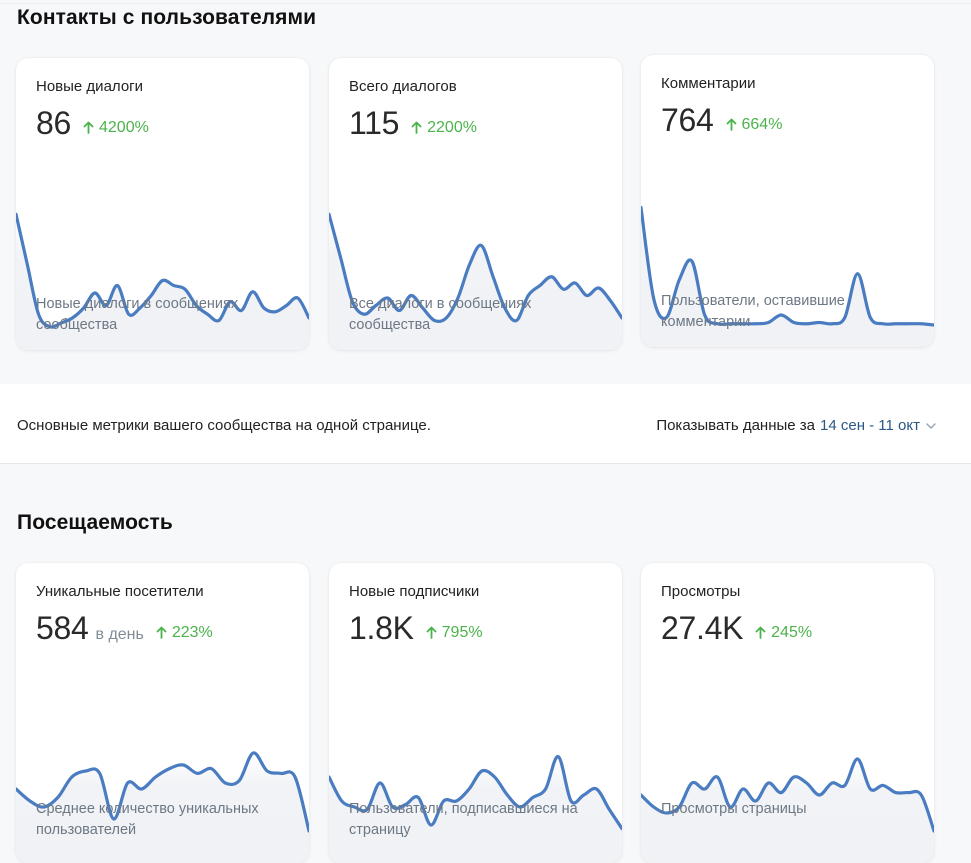 Image resolution: width=971 pixels, height=863 pixels. Describe the element at coordinates (90, 86) in the screenshot. I see `card-title: Новые диалоги` at that location.